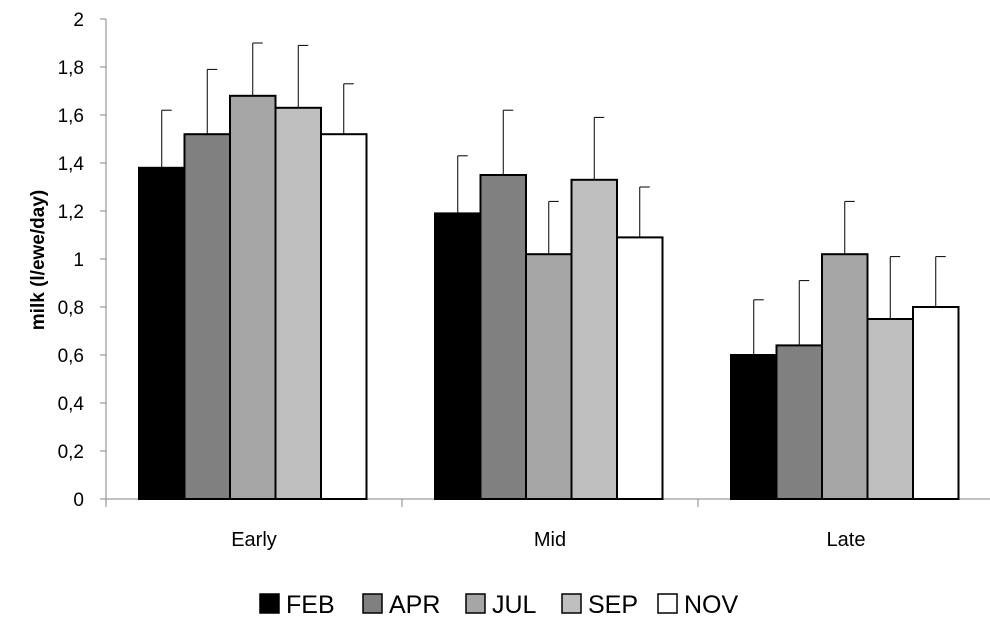 This screenshot has height=627, width=990. What do you see at coordinates (253, 297) in the screenshot?
I see `bar-jul-early` at bounding box center [253, 297].